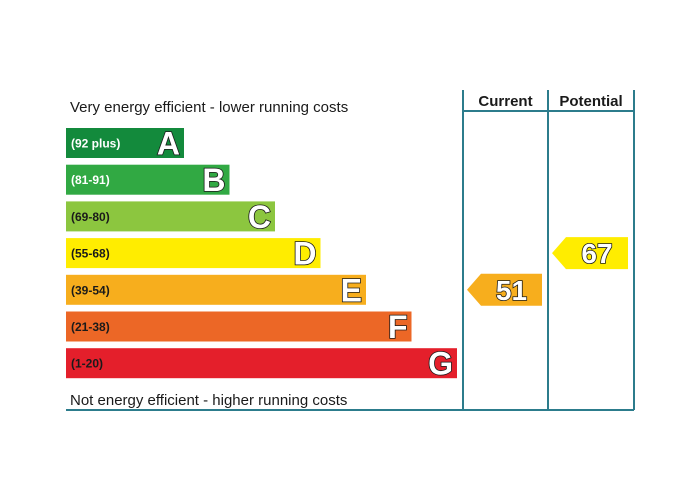 This screenshot has width=700, height=500. What do you see at coordinates (87, 364) in the screenshot?
I see `band-range-label: (1-20)` at bounding box center [87, 364].